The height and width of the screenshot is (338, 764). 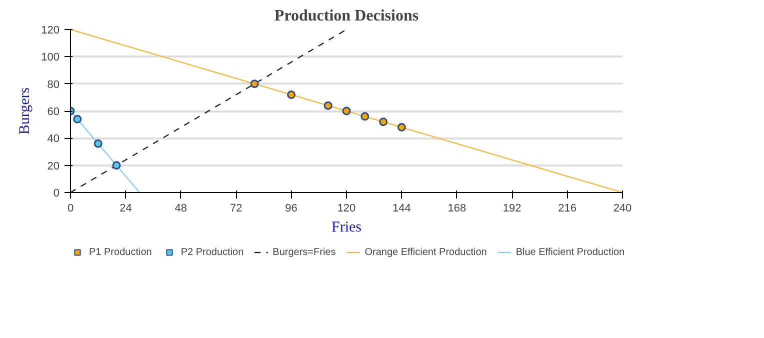 I want to click on x-tick-label: 24, so click(x=126, y=208).